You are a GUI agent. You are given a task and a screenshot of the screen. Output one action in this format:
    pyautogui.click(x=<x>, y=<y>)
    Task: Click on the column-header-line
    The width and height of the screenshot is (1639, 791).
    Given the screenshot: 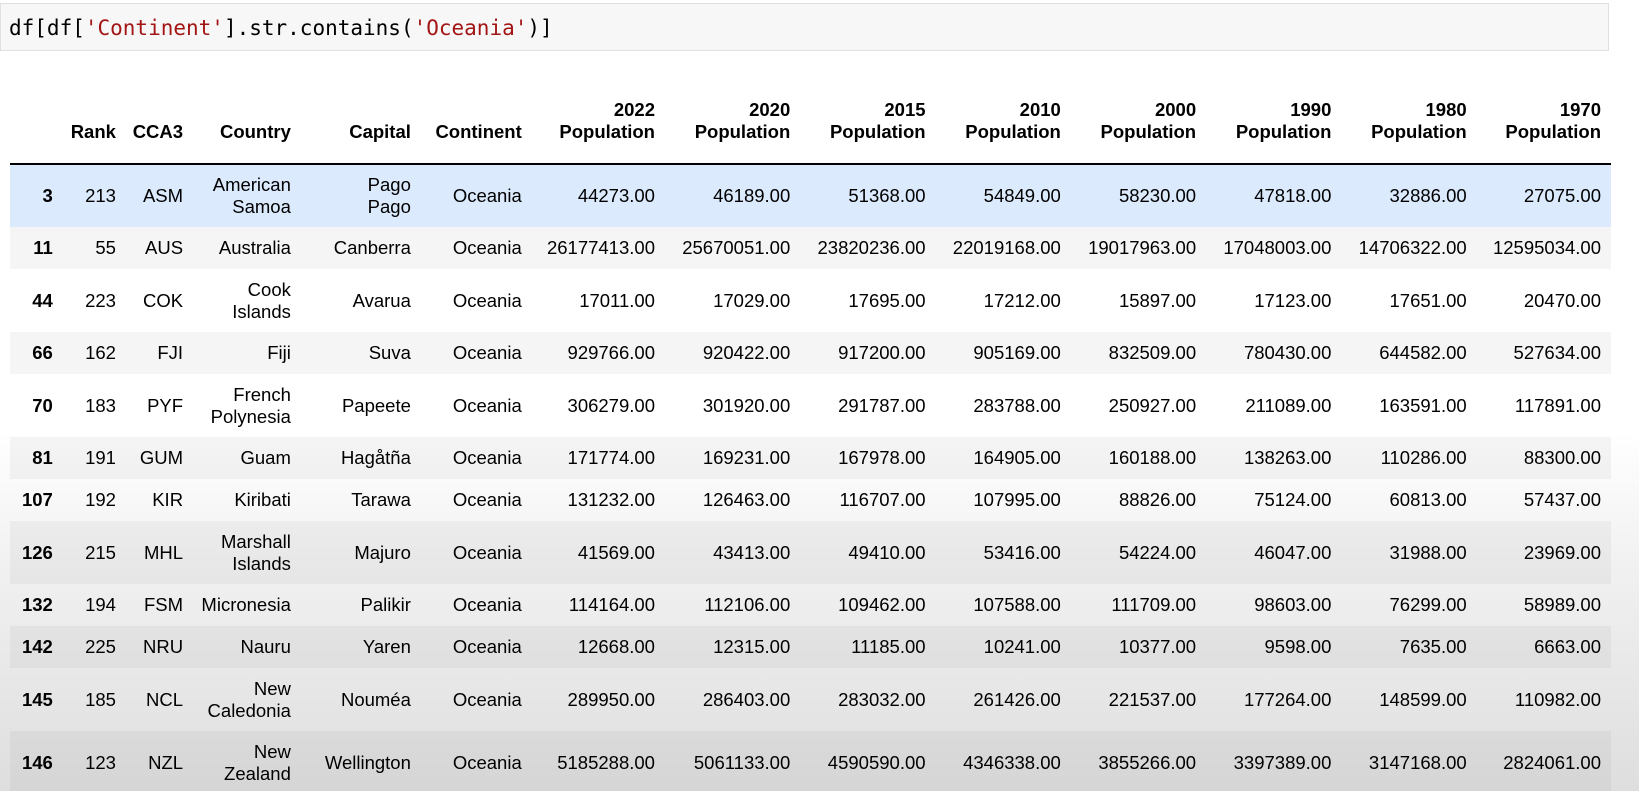 What is the action you would take?
    pyautogui.click(x=32, y=132)
    